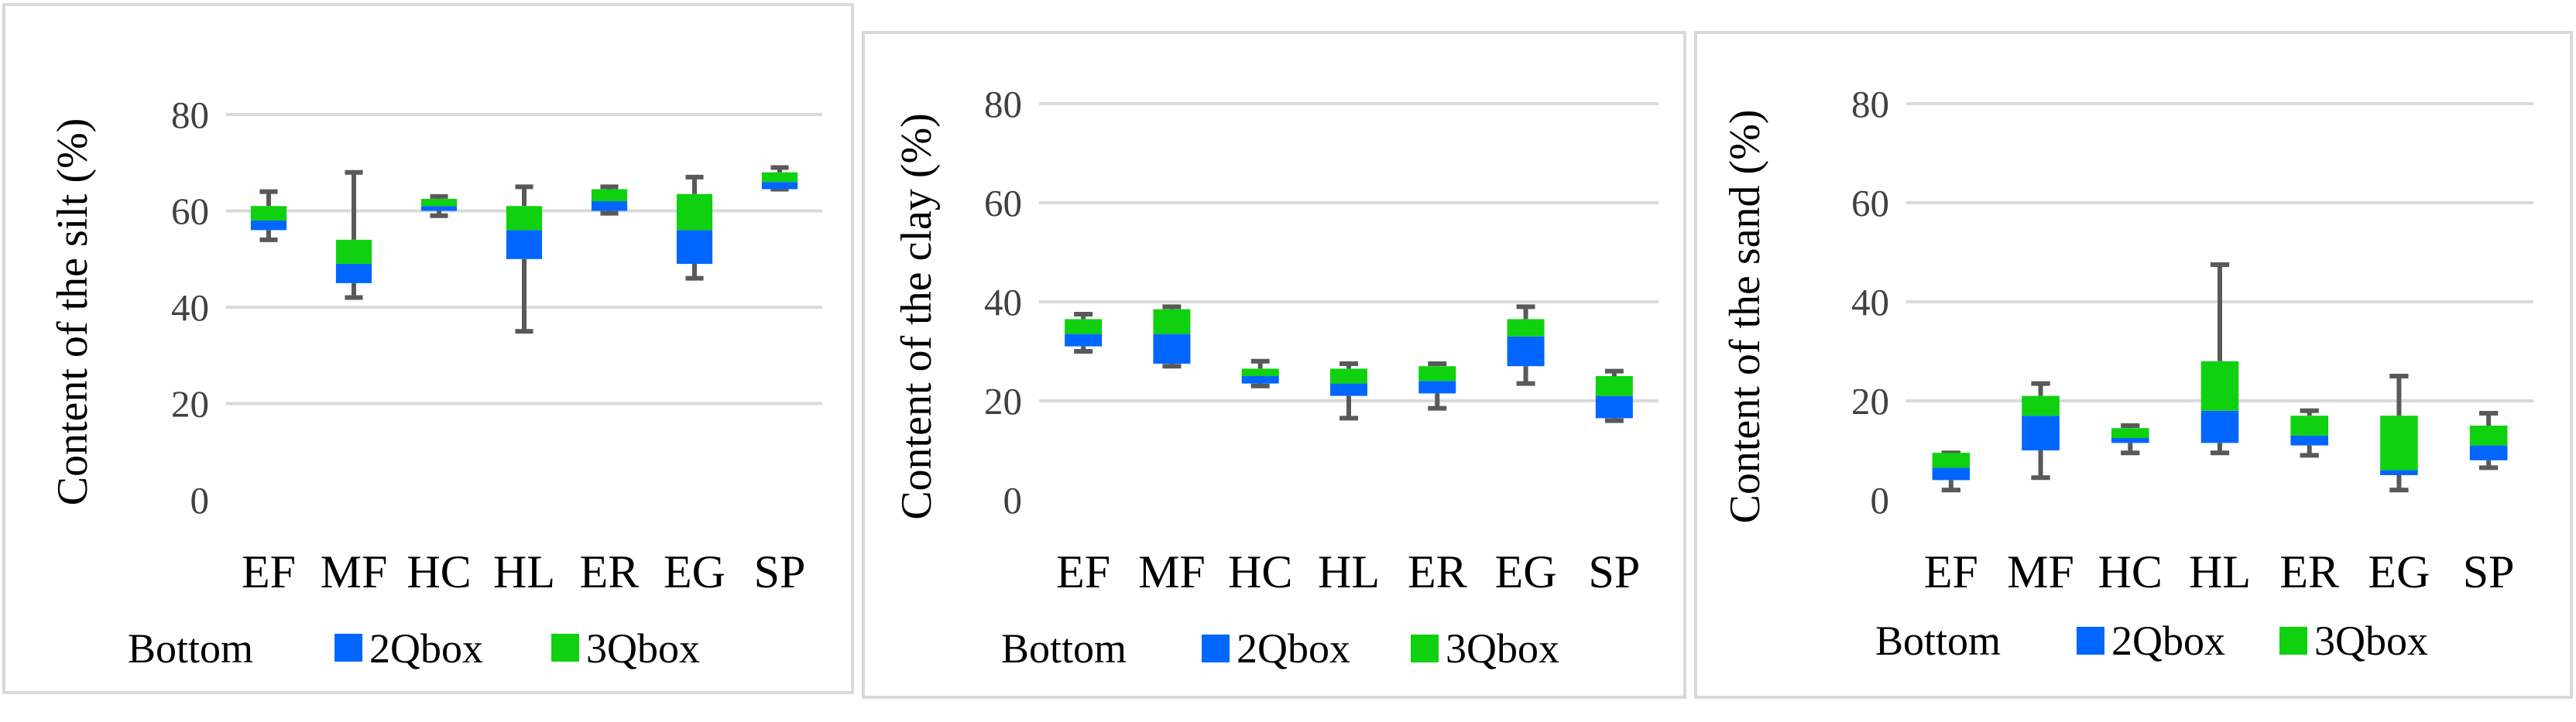 The height and width of the screenshot is (722, 2576). I want to click on y-axis-label-clay: Content of the clay (%), so click(917, 316).